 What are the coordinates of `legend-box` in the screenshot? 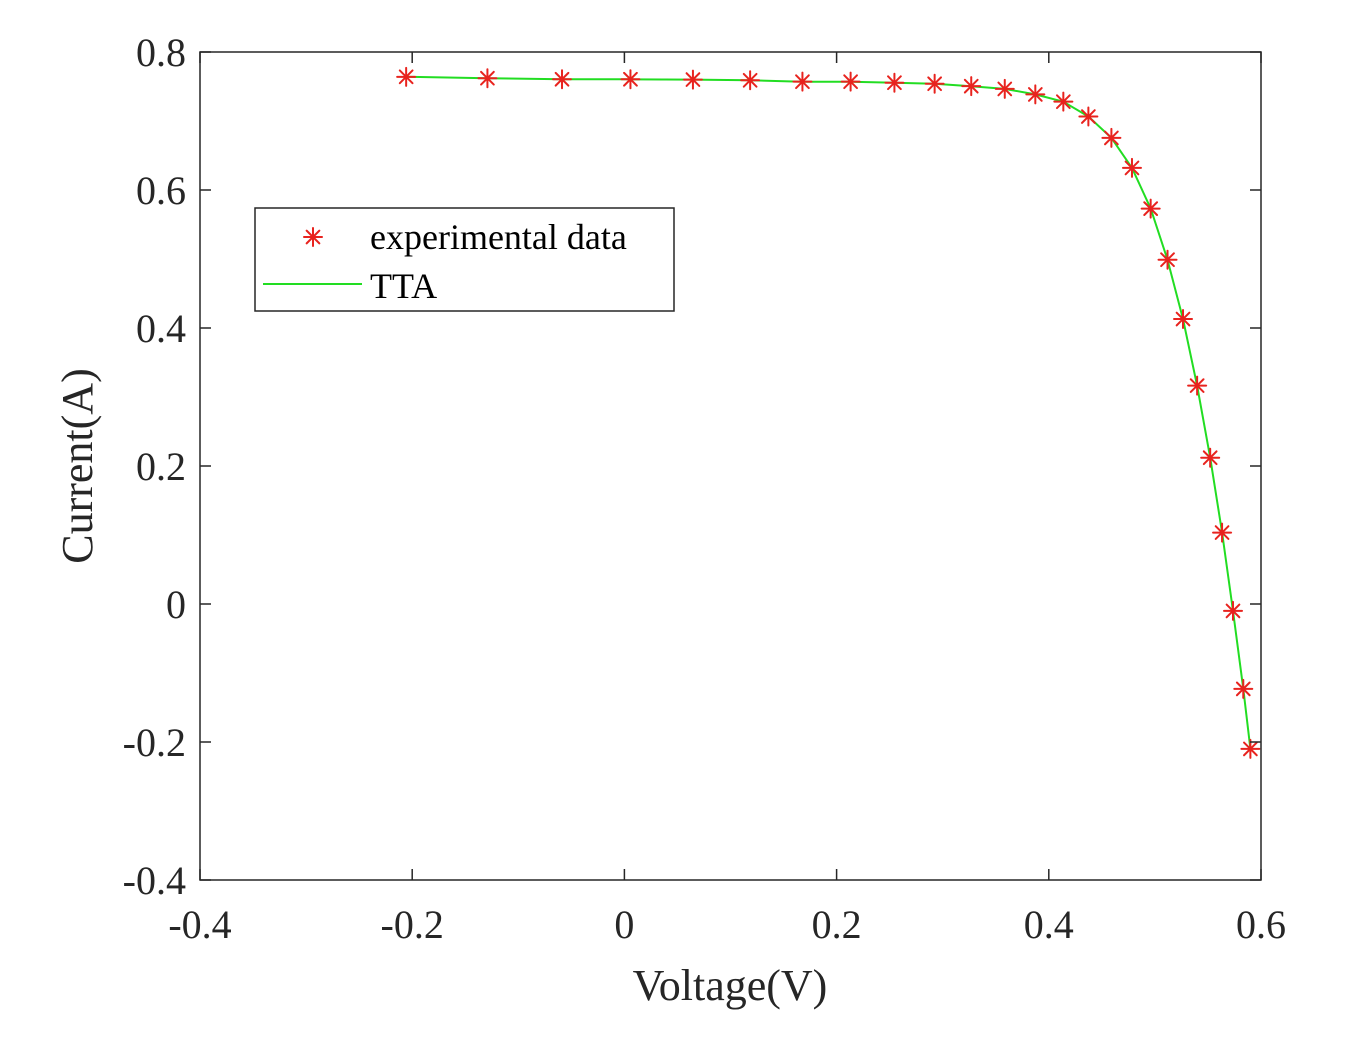 It's located at (464, 259).